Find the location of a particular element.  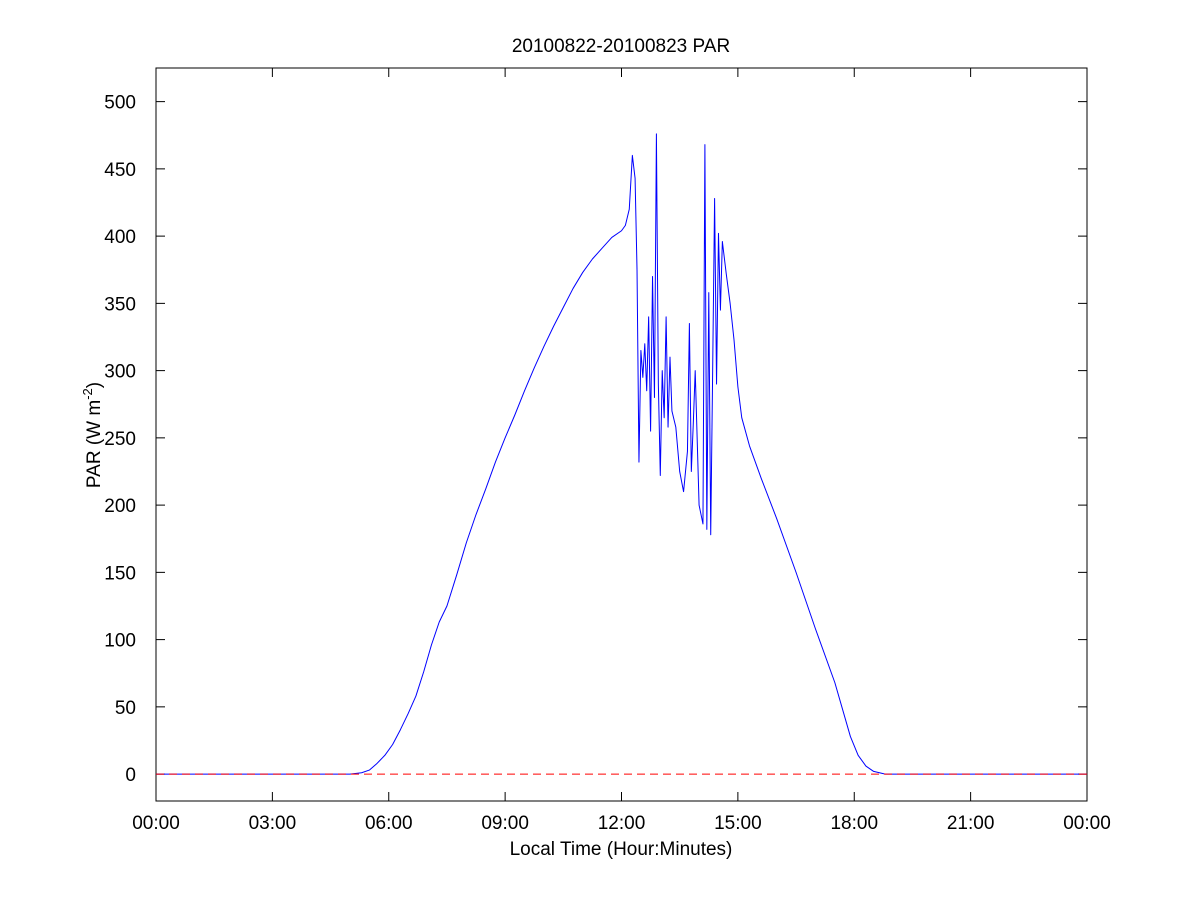

x-tick-label: 06:00 is located at coordinates (389, 823).